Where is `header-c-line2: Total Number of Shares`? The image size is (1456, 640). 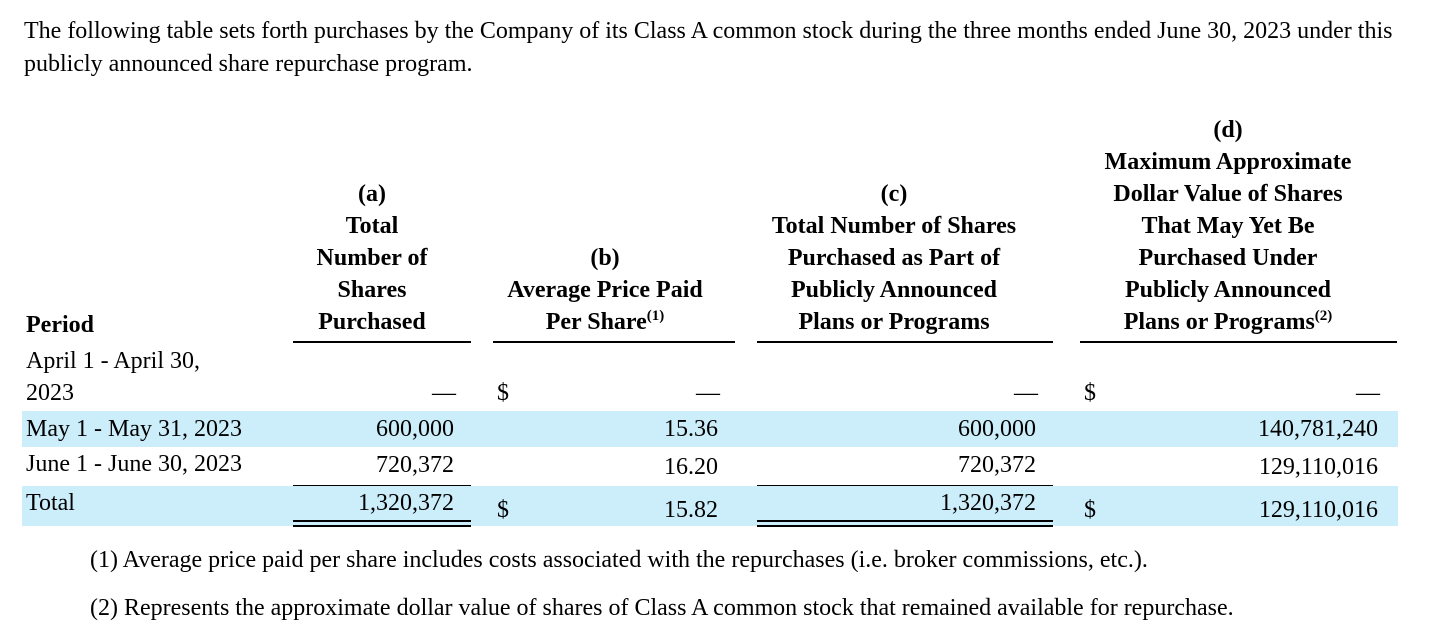
header-c-line2: Total Number of Shares is located at coordinates (894, 226).